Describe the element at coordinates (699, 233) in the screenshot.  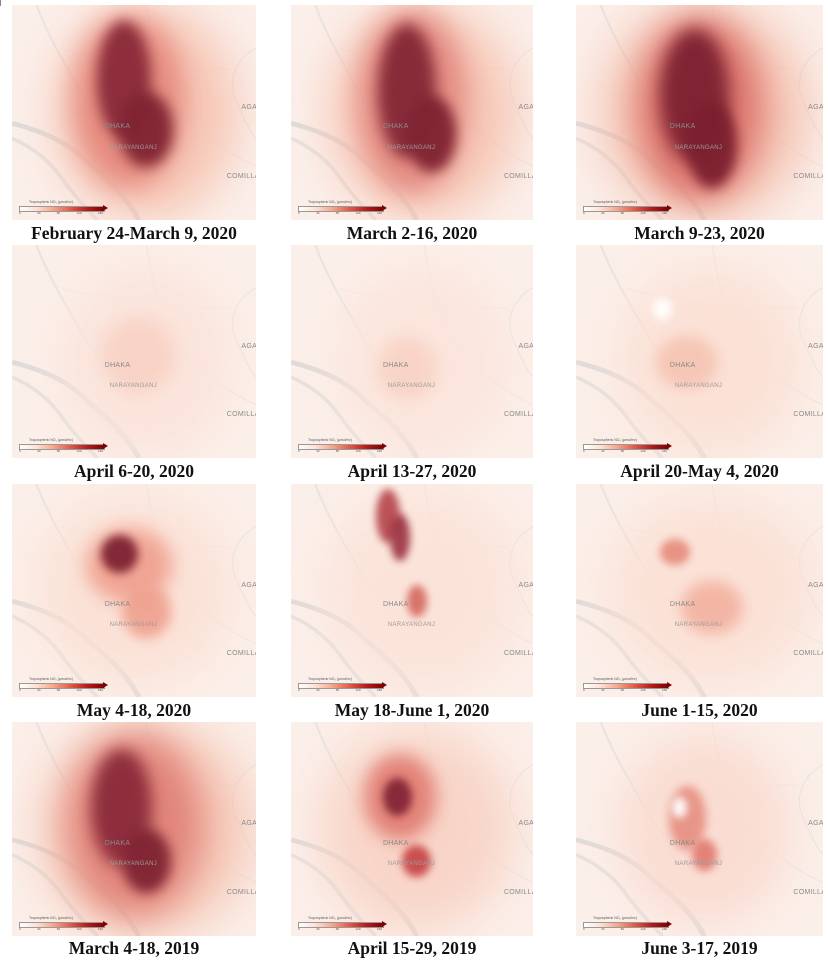
I see `panel-caption: March 9-23, 2020` at that location.